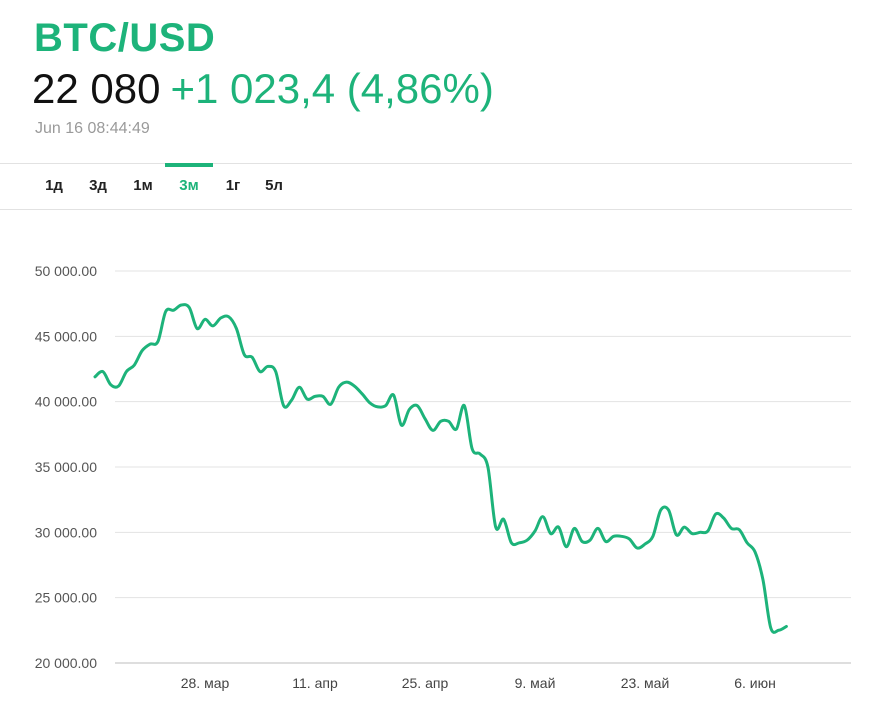  I want to click on y-tick-label: 25 000.00, so click(66, 598).